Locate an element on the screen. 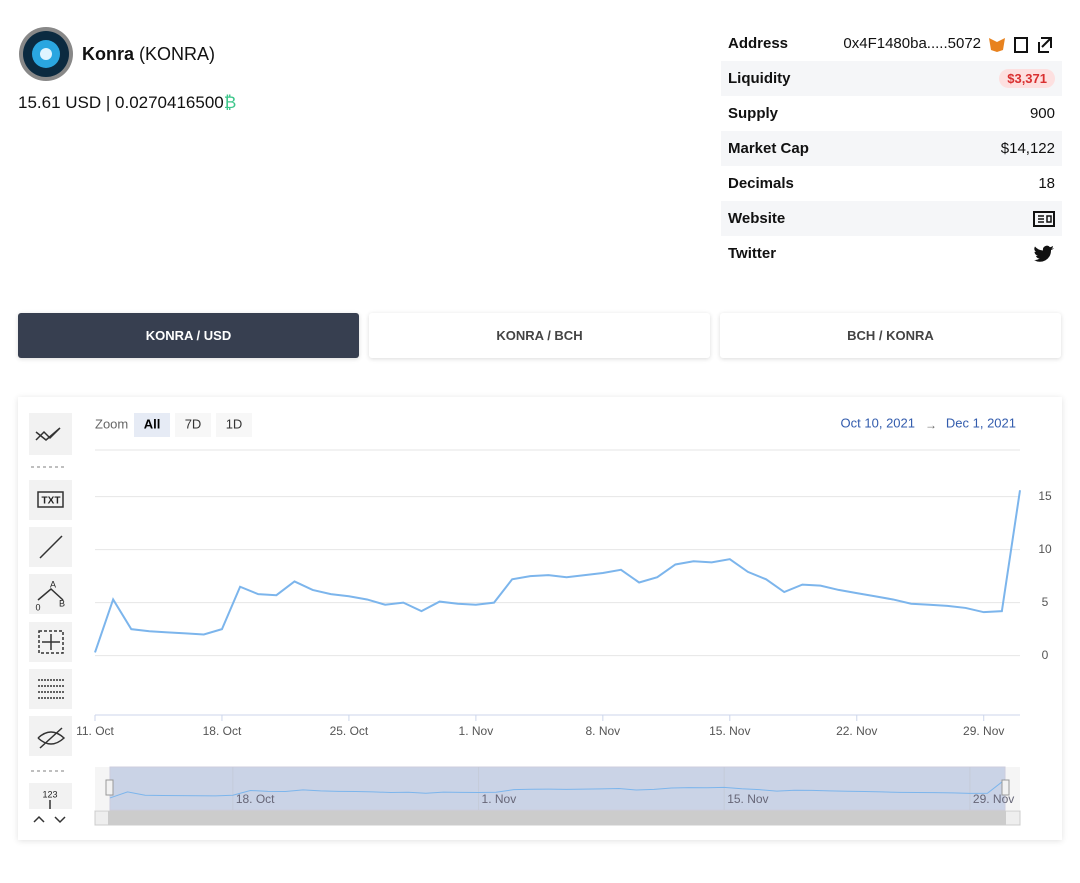 The image size is (1080, 883). value: 18 is located at coordinates (1046, 183).